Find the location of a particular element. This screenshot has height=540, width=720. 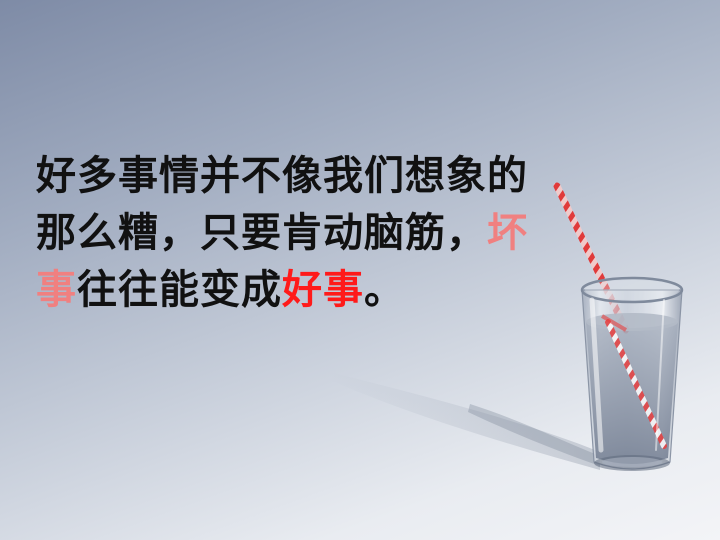

water-surface is located at coordinates (632, 322).